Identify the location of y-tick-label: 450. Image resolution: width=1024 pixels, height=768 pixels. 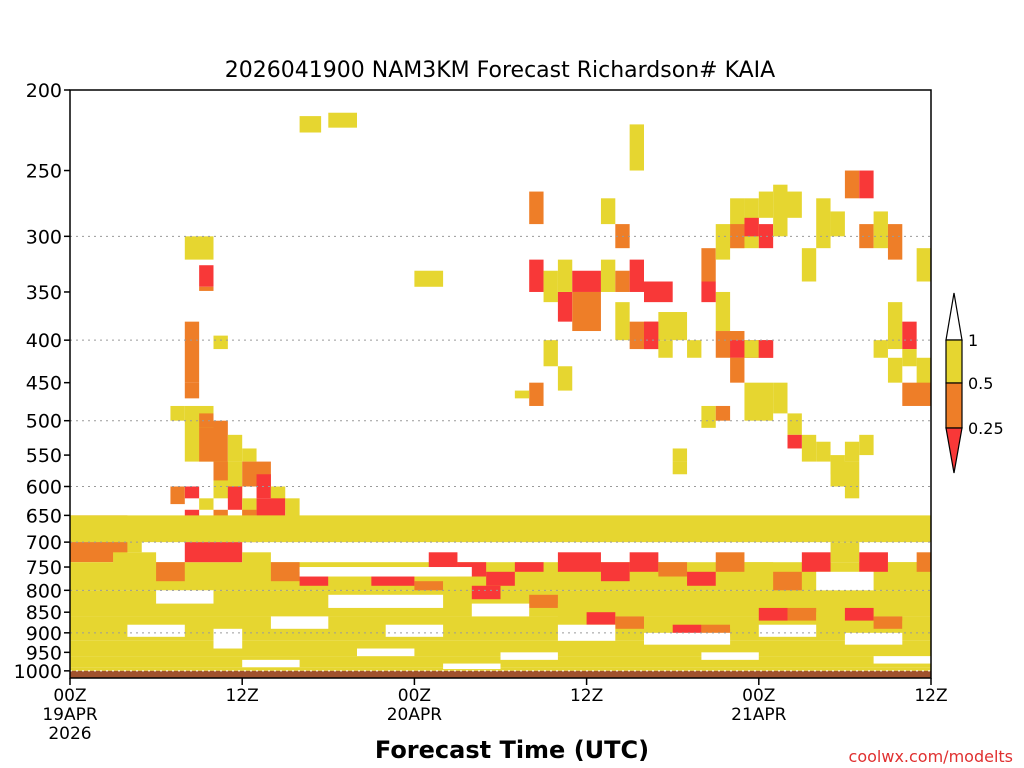
(44, 384).